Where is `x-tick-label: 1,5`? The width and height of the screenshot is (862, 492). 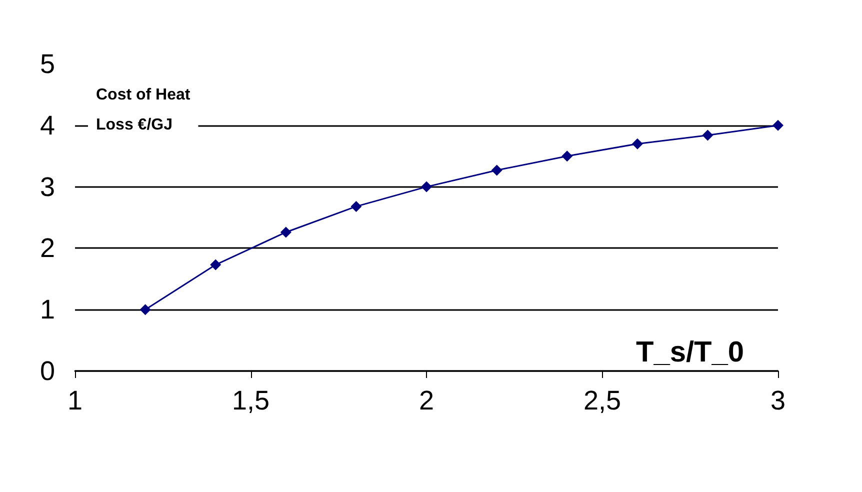 x-tick-label: 1,5 is located at coordinates (251, 401).